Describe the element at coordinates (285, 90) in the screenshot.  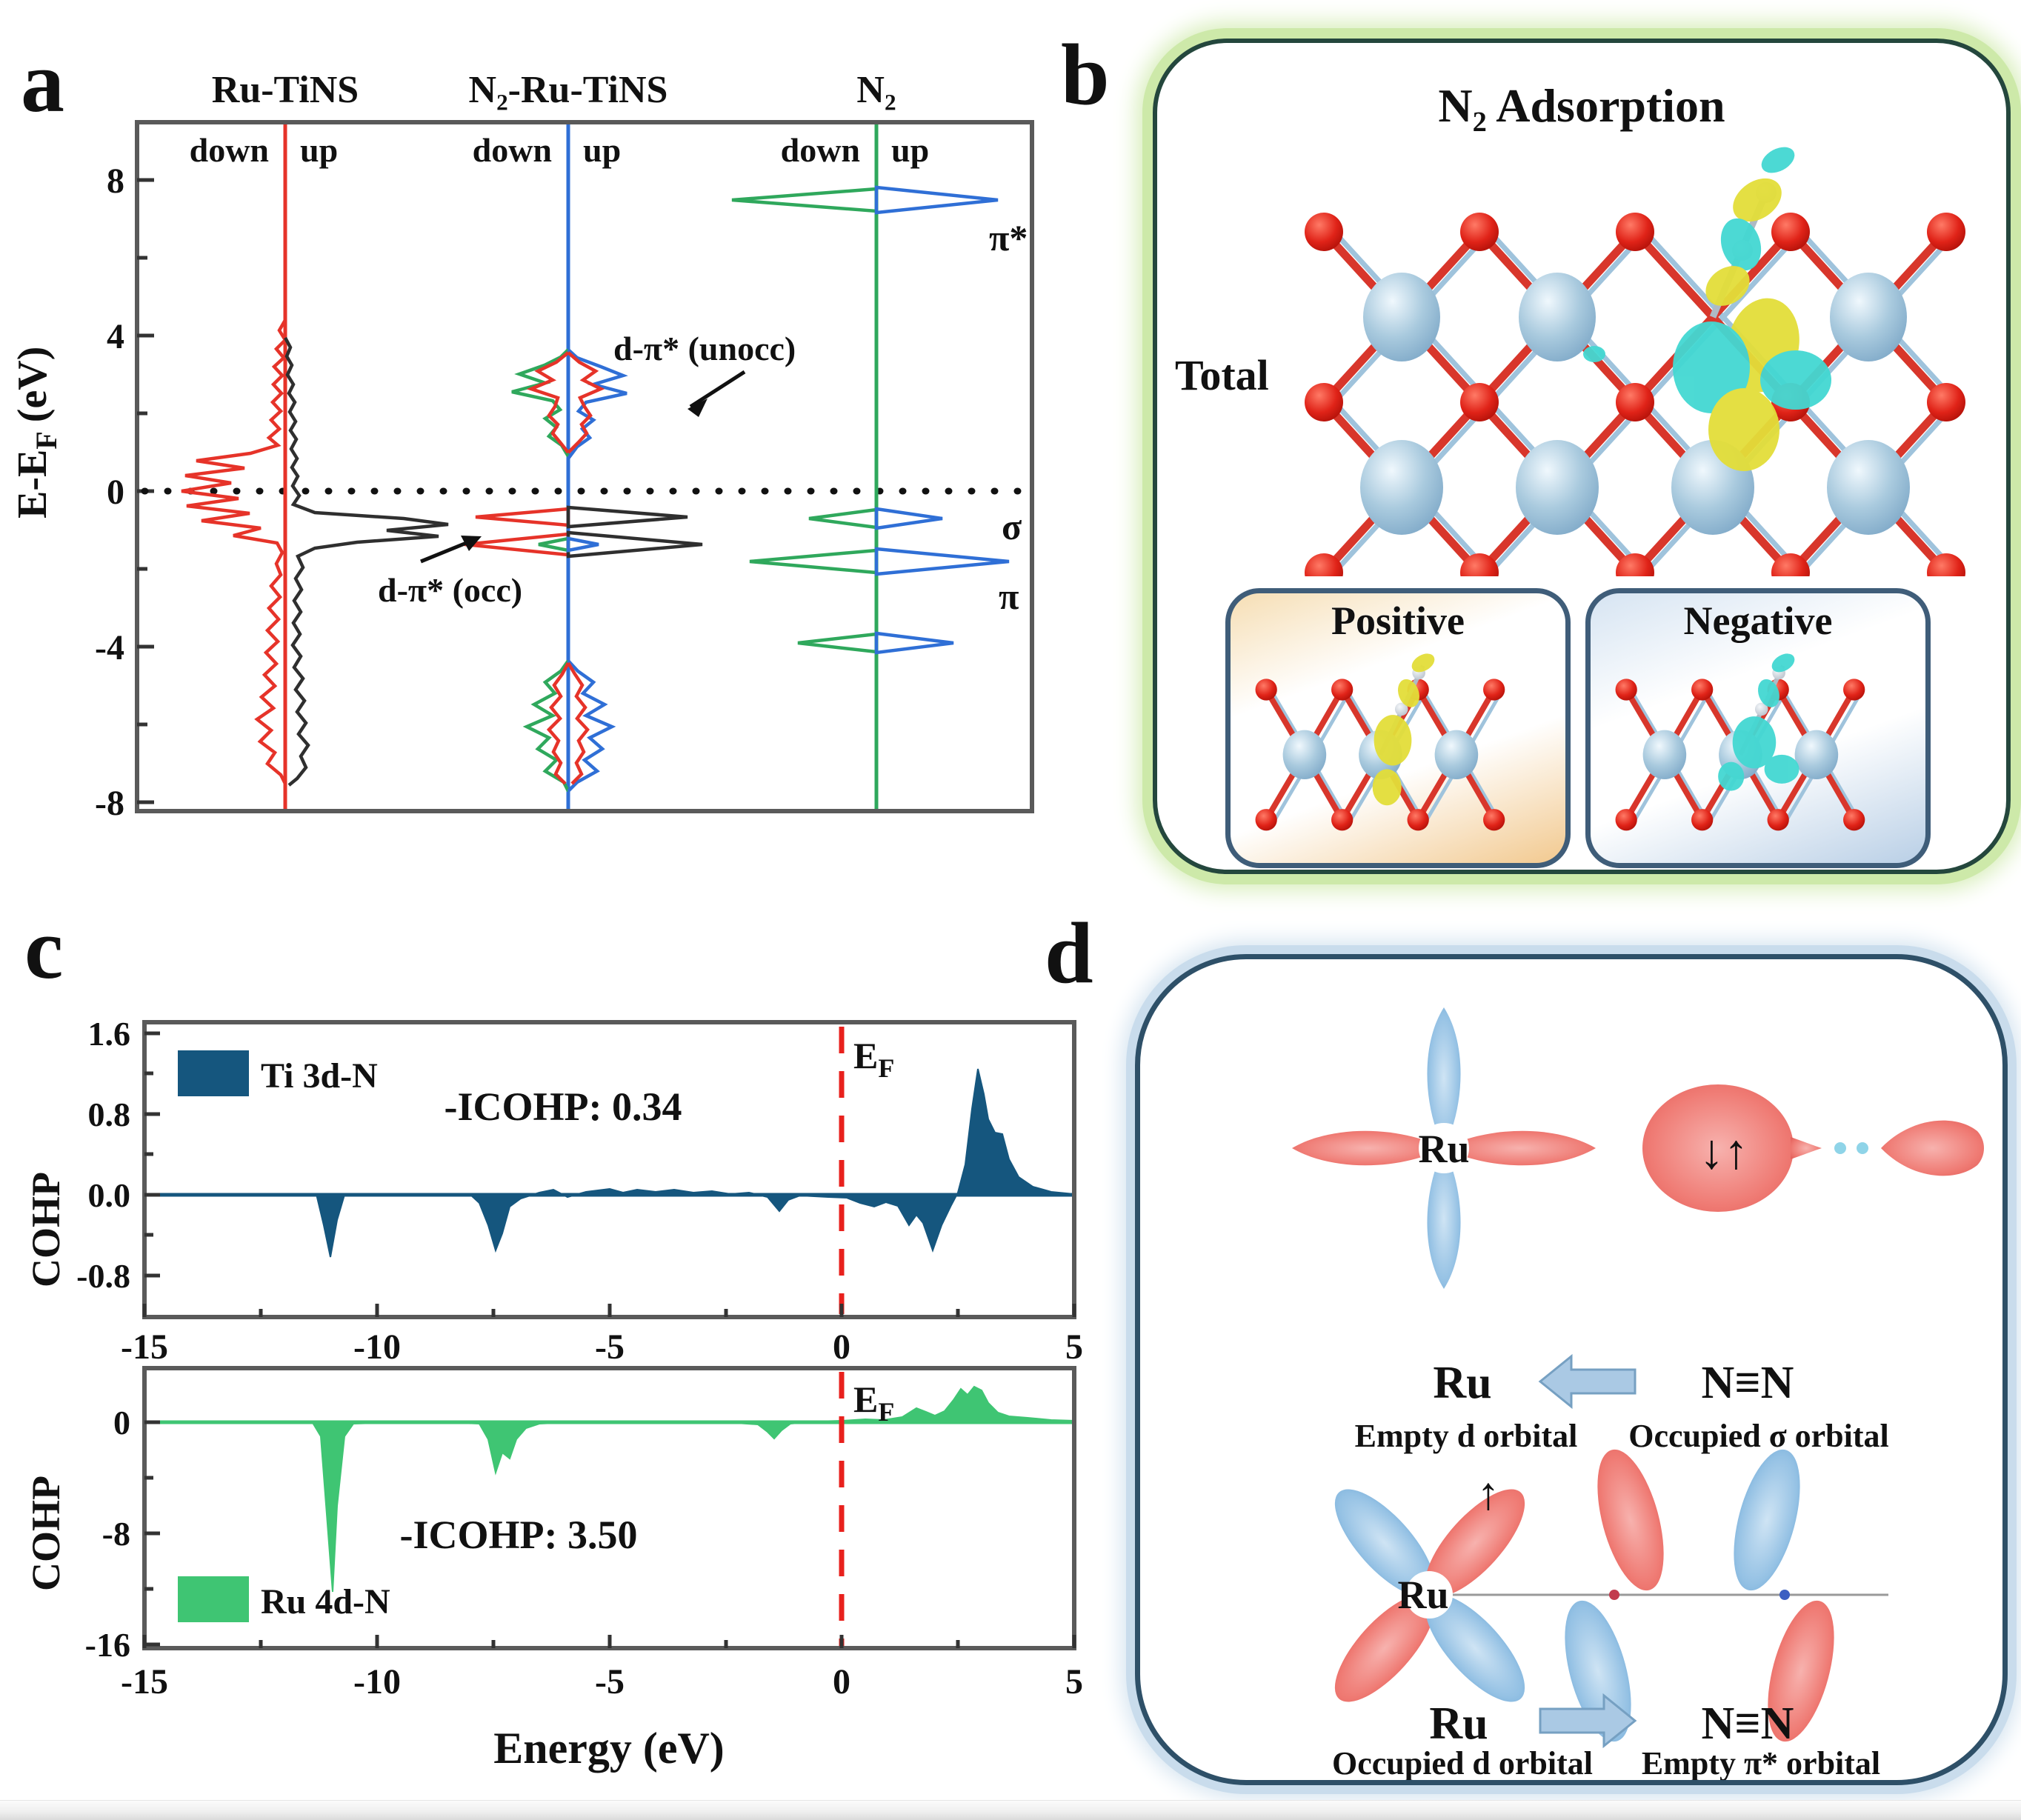
I see `svg-text: Ru-TiNS` at that location.